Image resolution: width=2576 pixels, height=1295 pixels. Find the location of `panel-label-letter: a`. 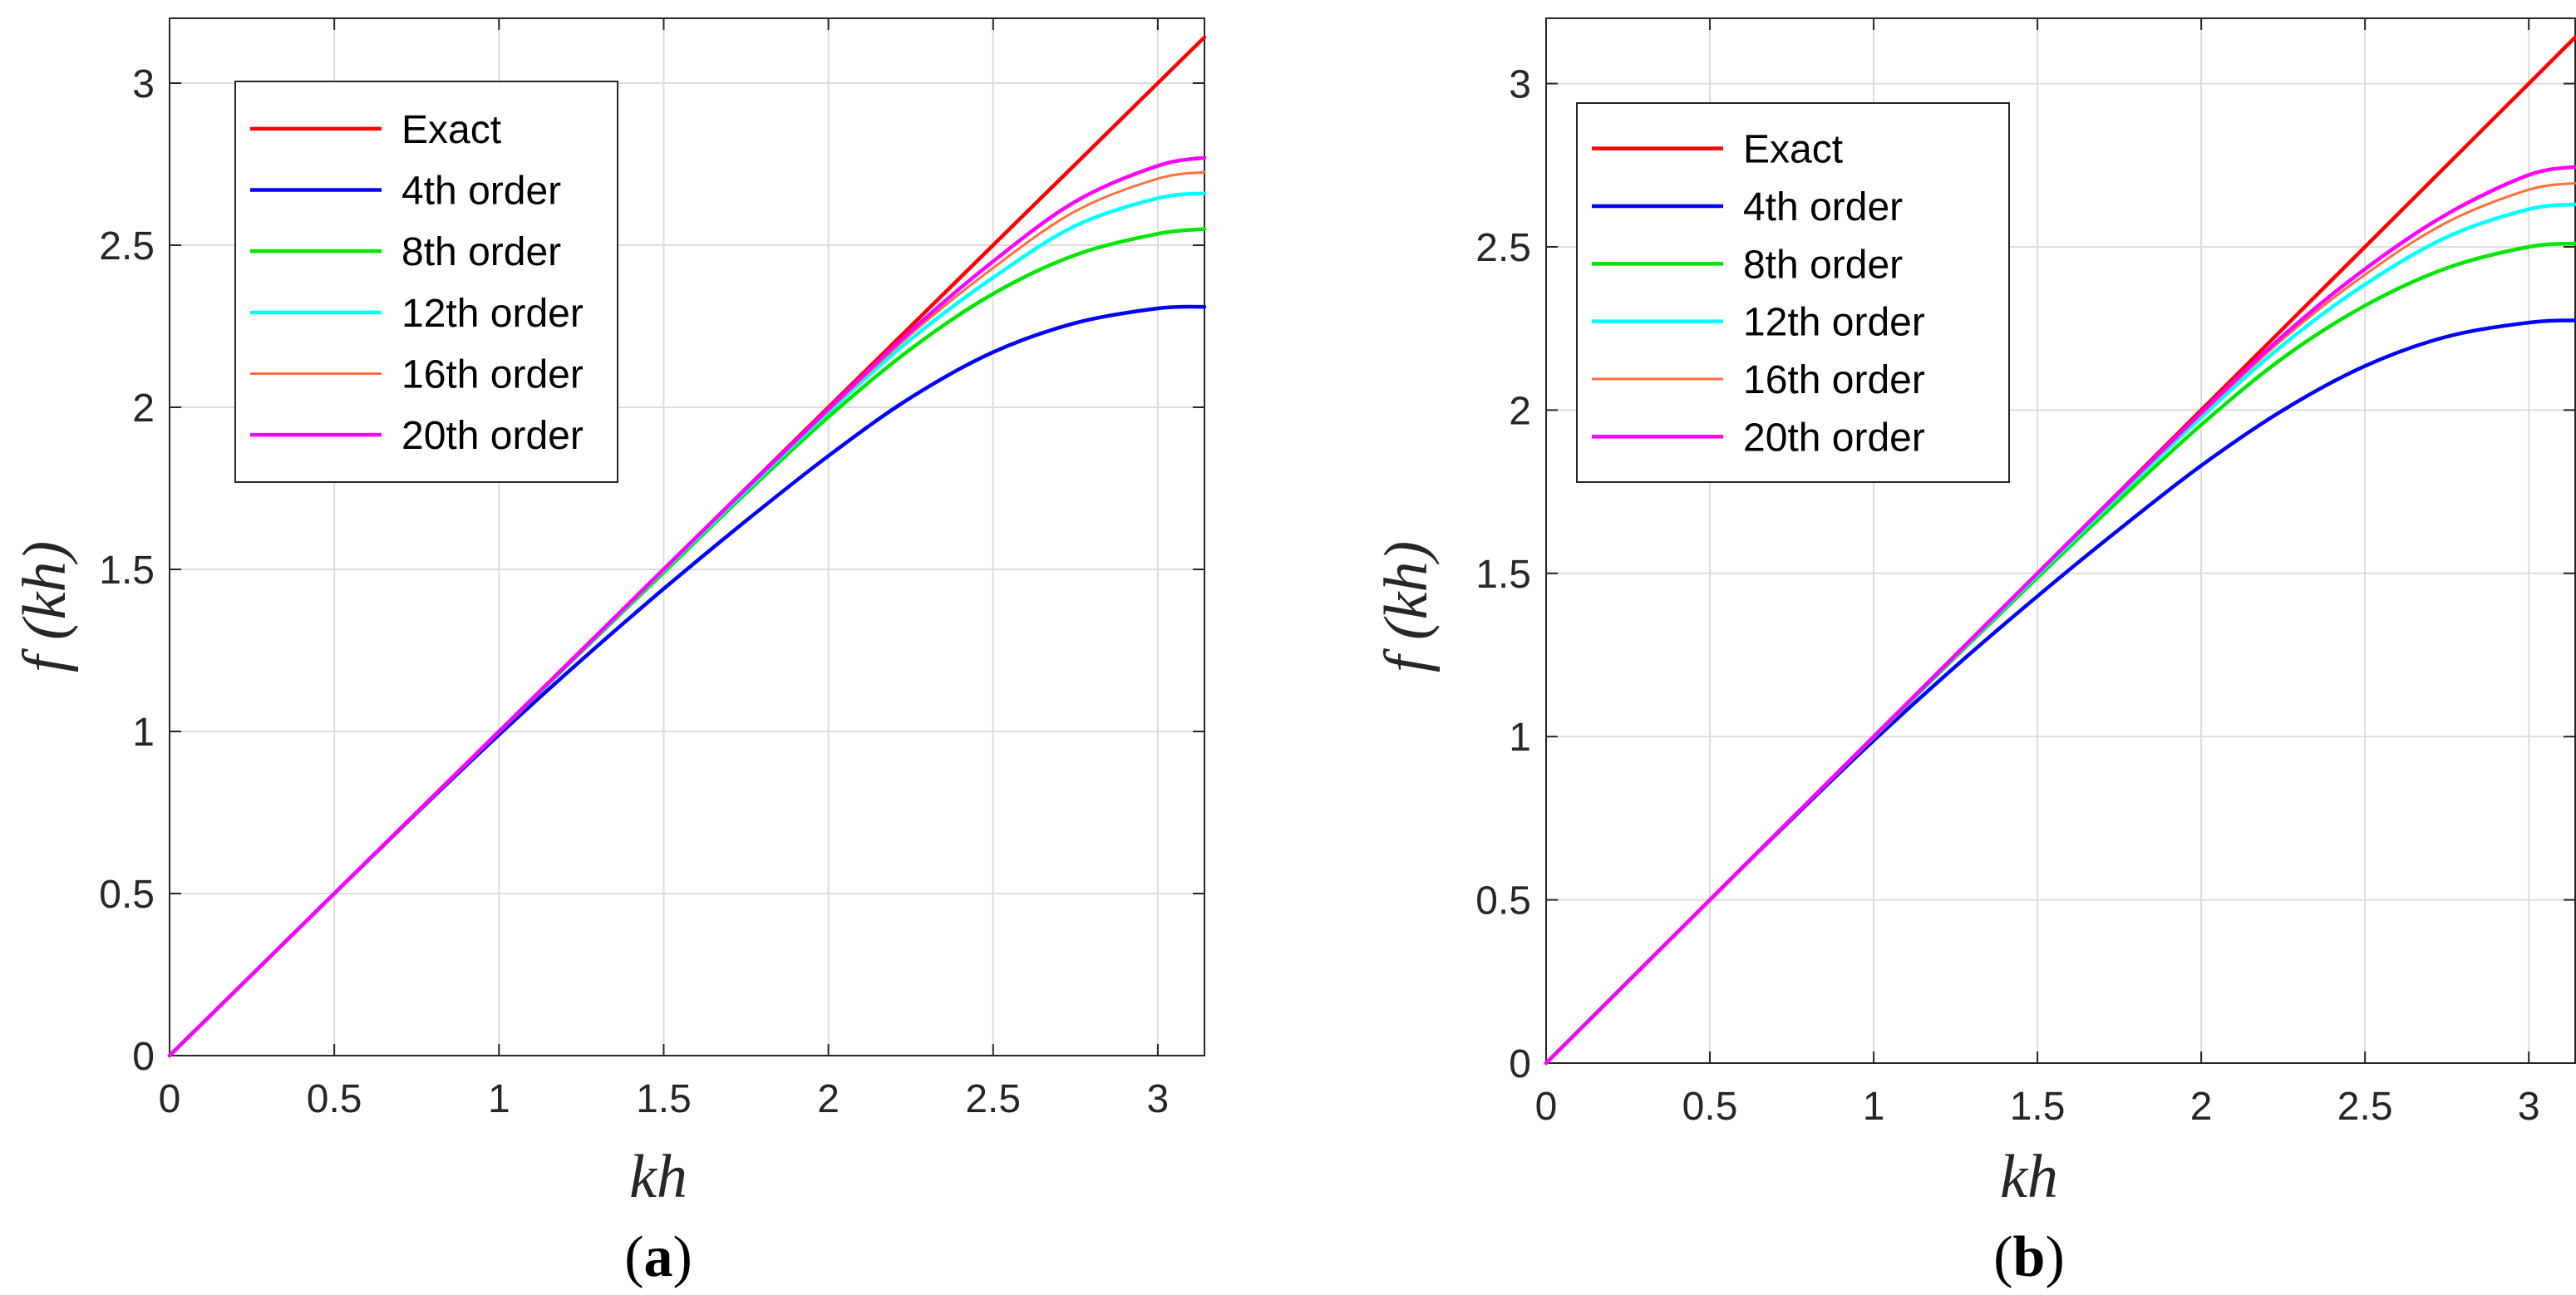

panel-label-letter: a is located at coordinates (658, 1257).